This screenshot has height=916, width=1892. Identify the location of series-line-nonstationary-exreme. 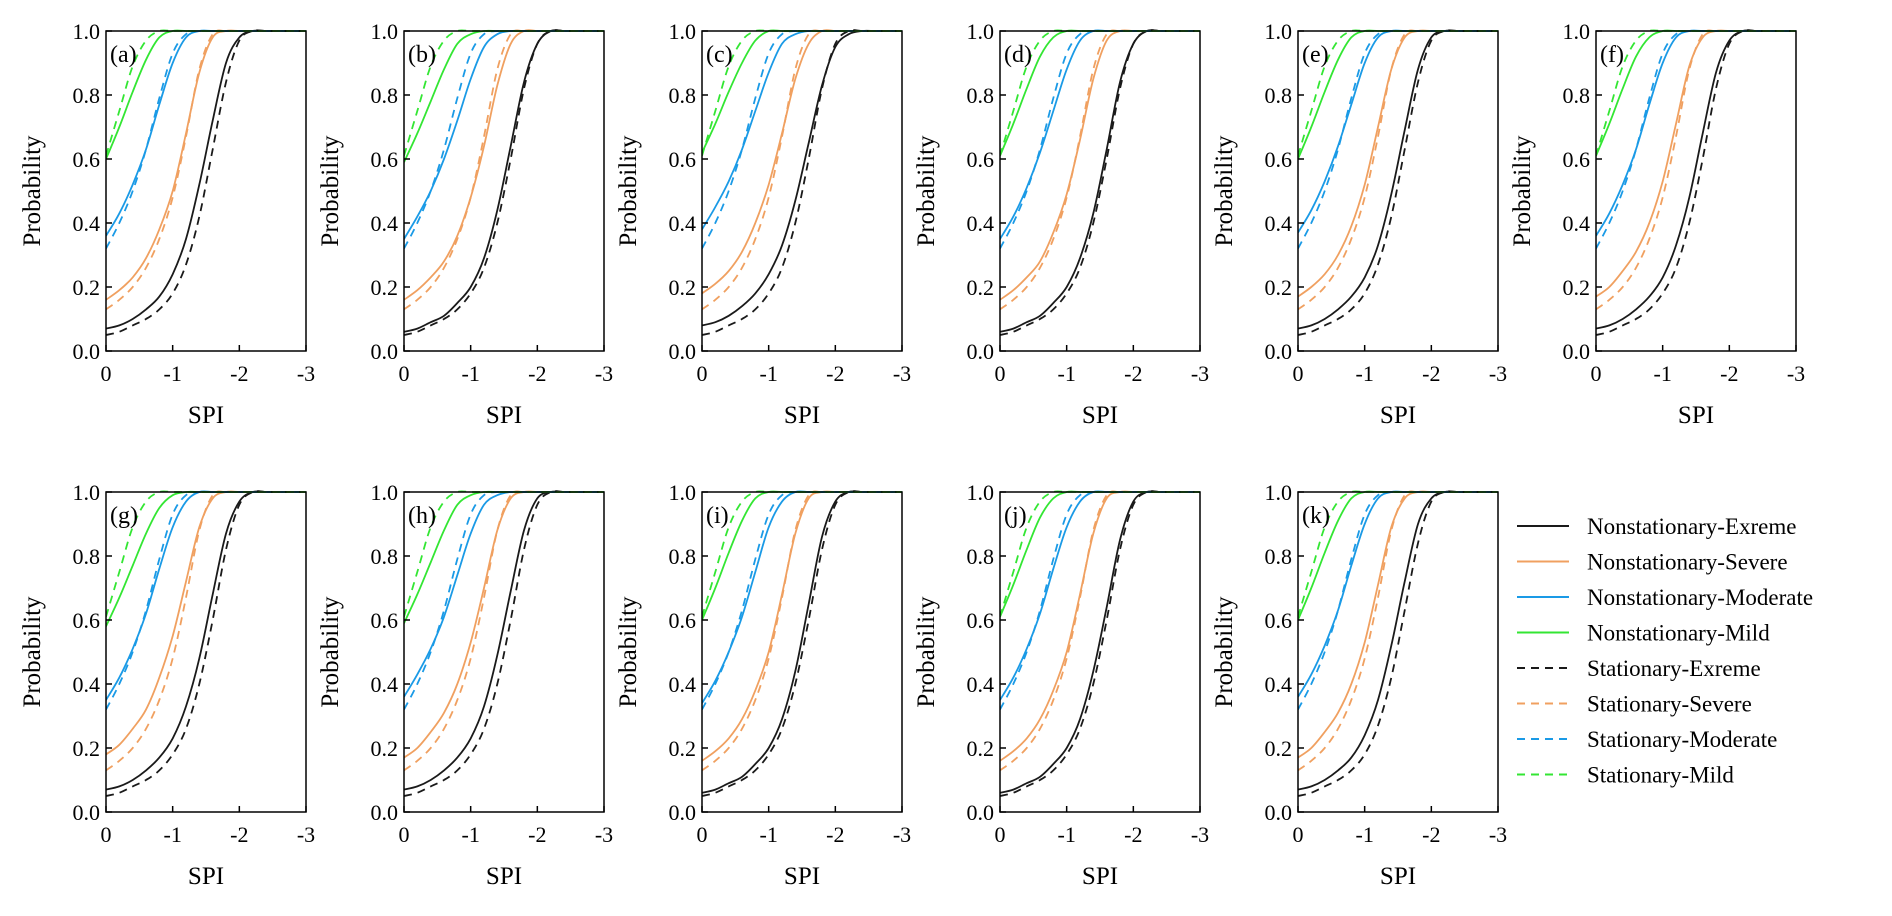
(802, 178).